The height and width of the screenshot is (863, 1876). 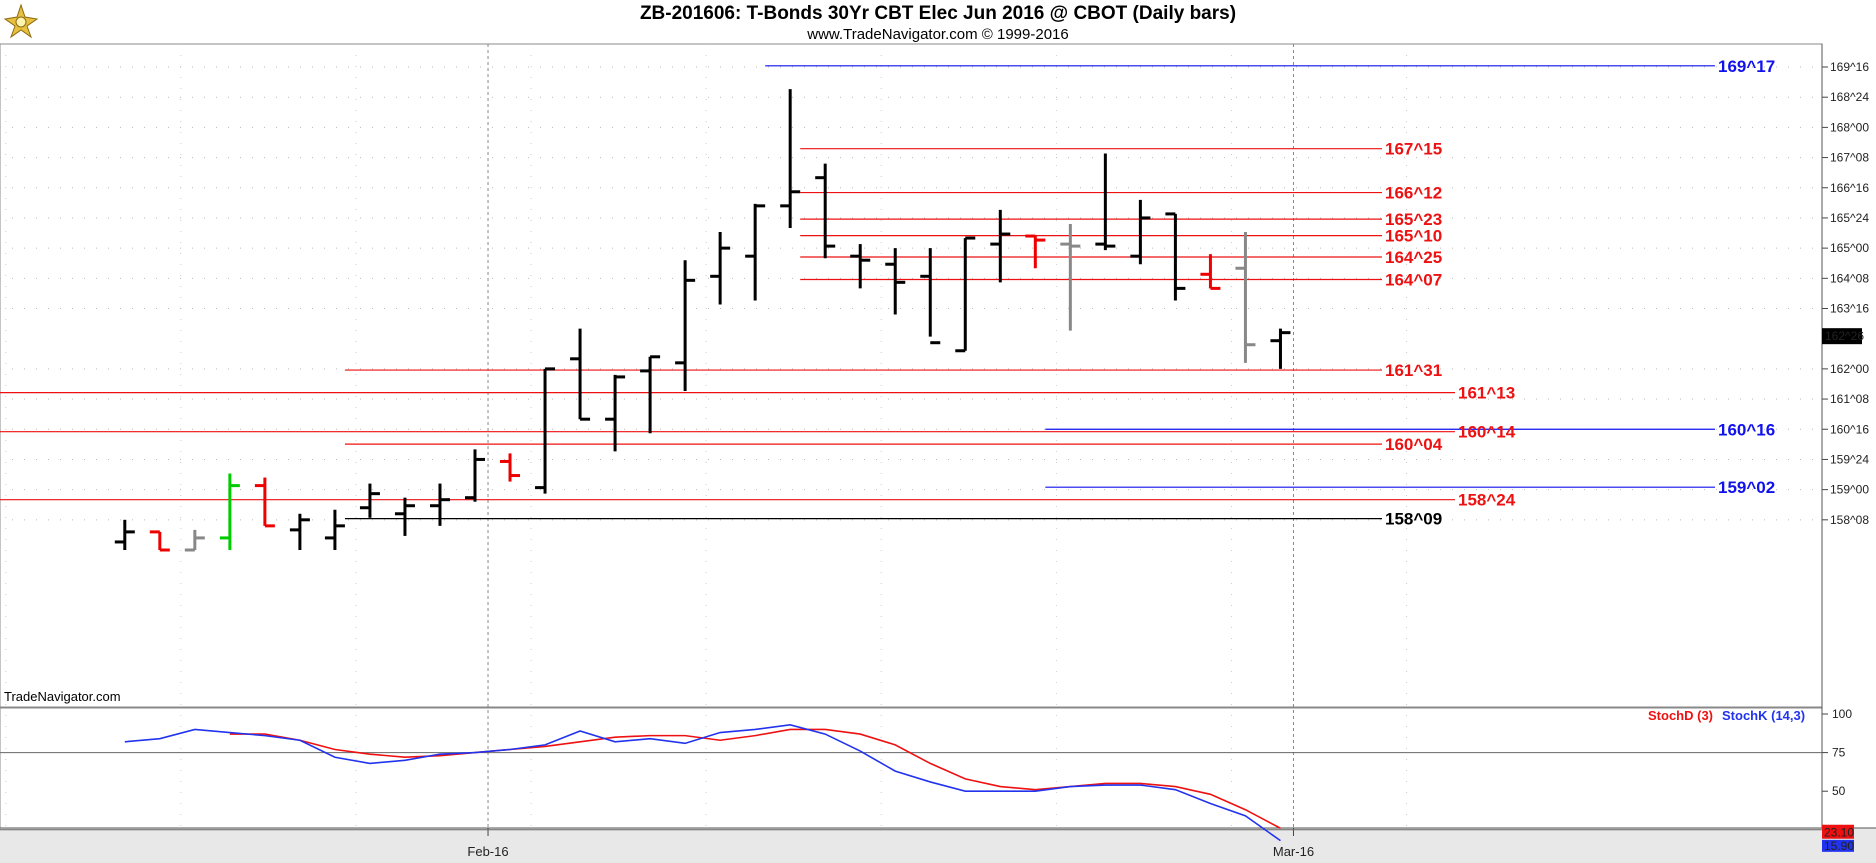 I want to click on y-tick-label: 167^08, so click(x=1849, y=158).